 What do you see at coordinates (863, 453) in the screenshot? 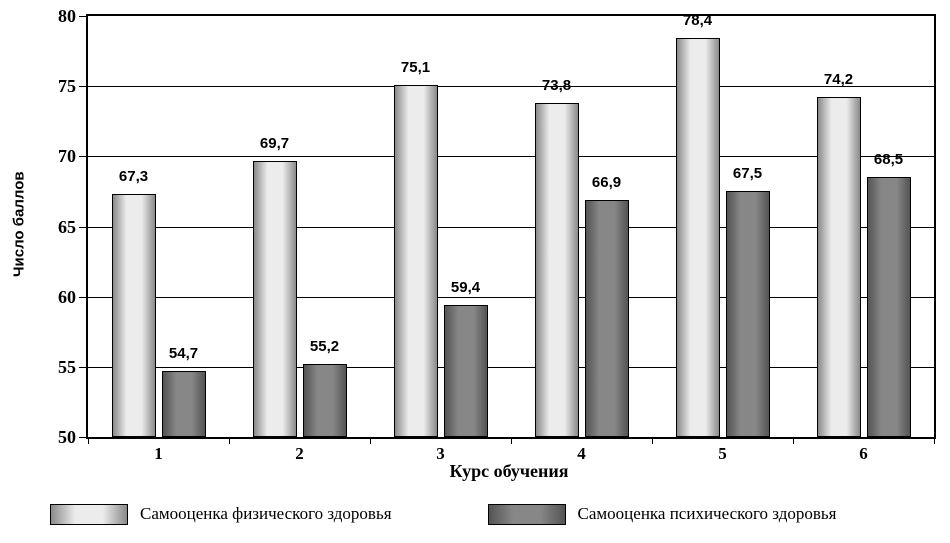
I see `x-tick-label: 6` at bounding box center [863, 453].